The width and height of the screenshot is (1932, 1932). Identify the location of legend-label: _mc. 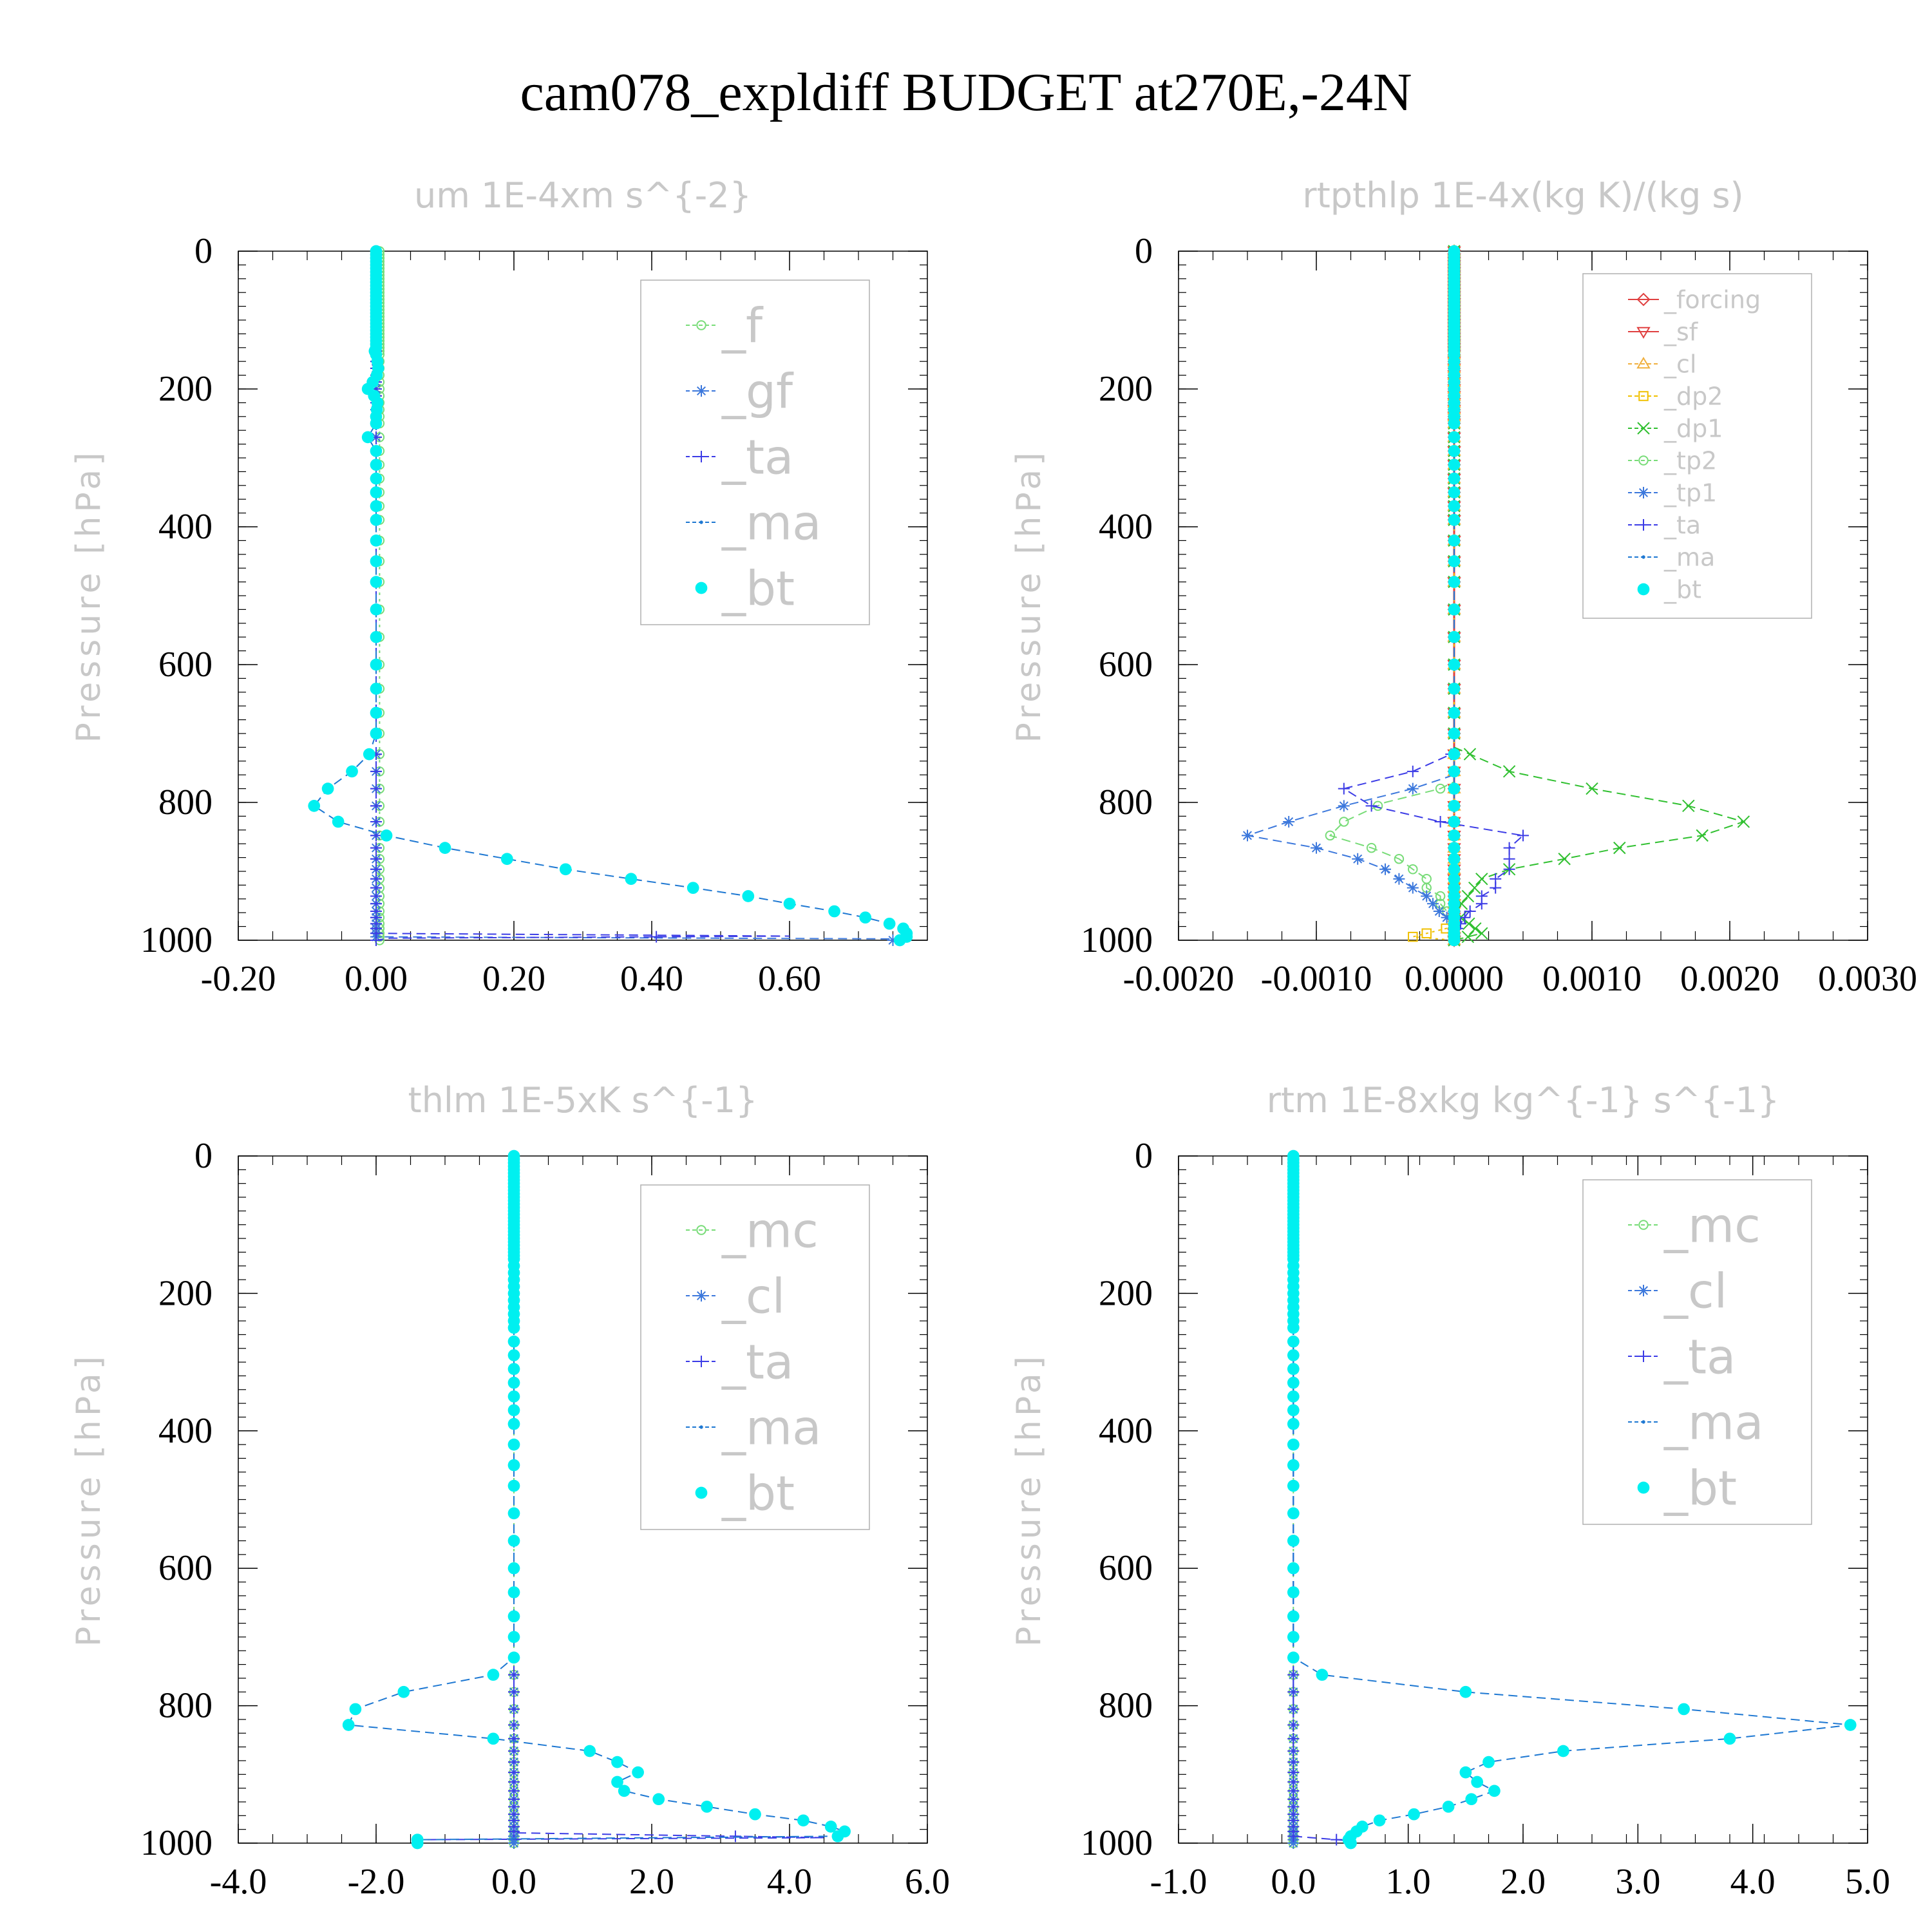
(770, 1231).